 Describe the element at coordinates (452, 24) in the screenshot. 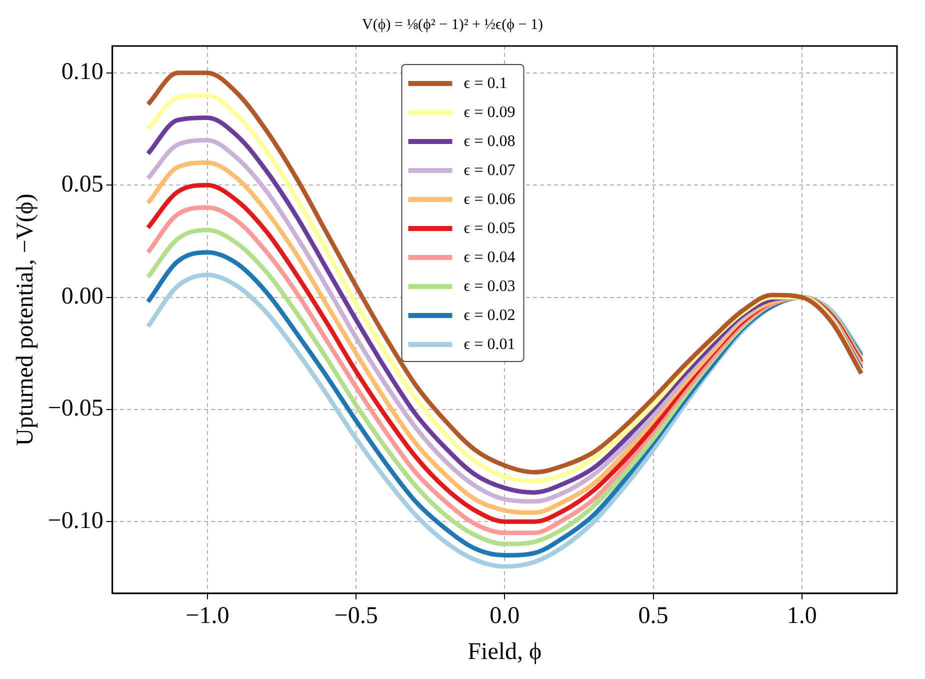

I see `chart-title: V(ϕ) = ⅛(ϕ² − 1)² + ½ϵ(ϕ − 1)` at that location.